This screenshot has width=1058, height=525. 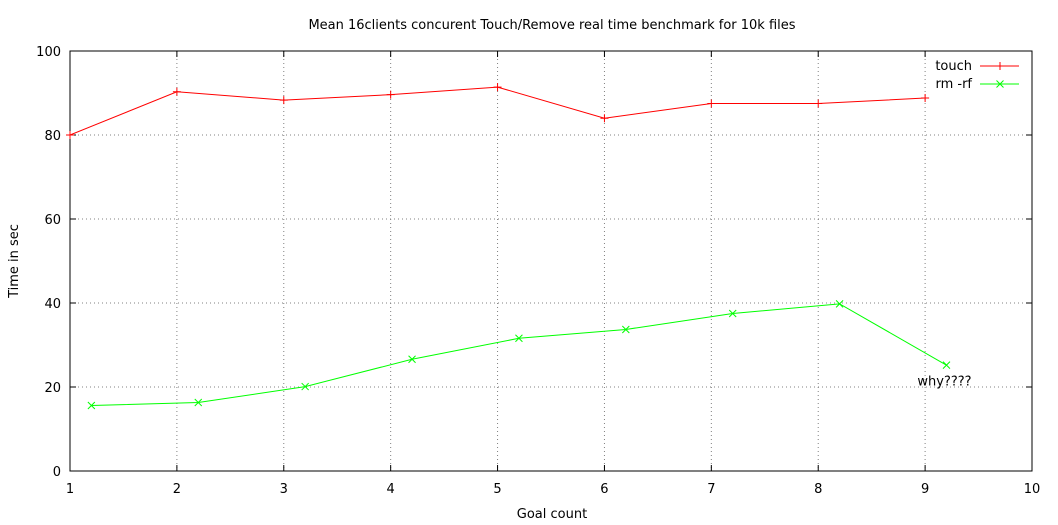 I want to click on x-tick-label: 8, so click(x=818, y=489).